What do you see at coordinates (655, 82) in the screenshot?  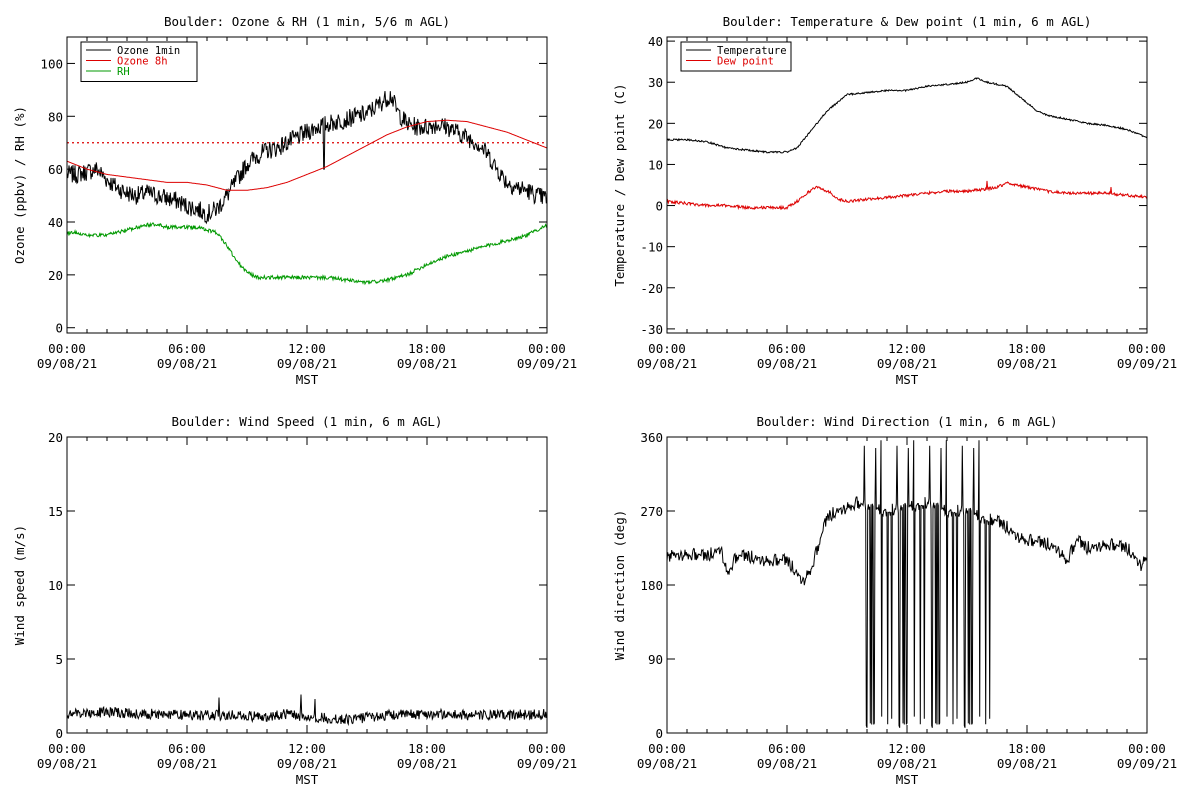 I see `y-tick-label: 30` at bounding box center [655, 82].